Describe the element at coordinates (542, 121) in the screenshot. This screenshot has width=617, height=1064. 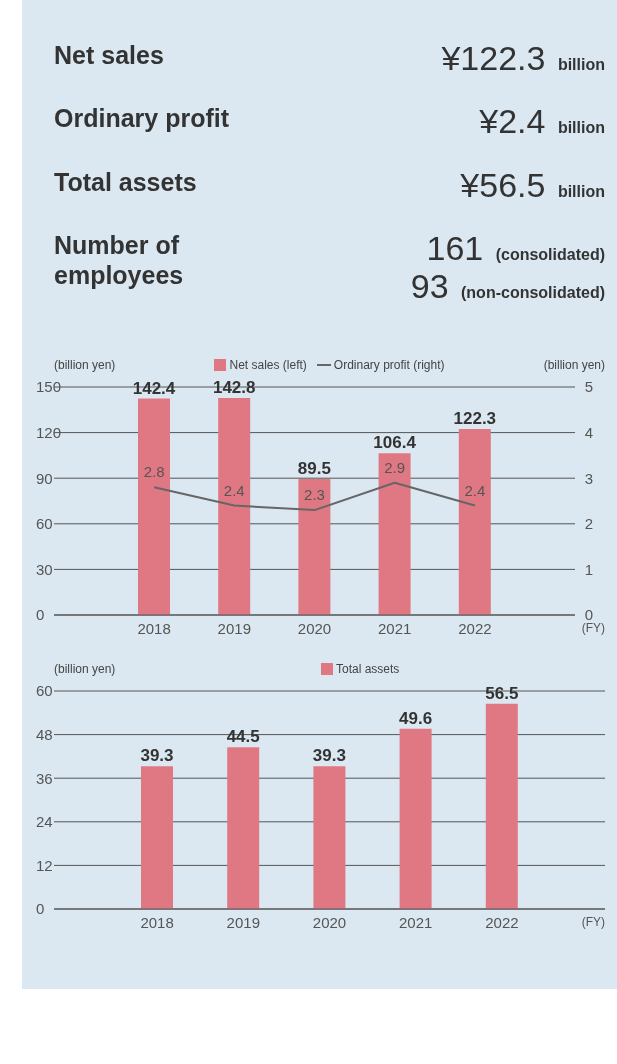
I see `text: ¥2.4 billion` at that location.